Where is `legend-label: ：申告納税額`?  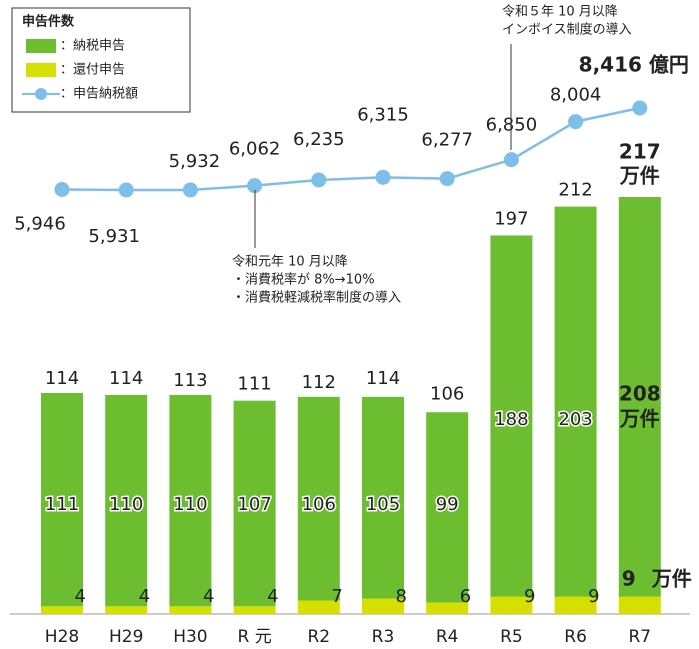
legend-label: ：申告納税額 is located at coordinates (99, 94).